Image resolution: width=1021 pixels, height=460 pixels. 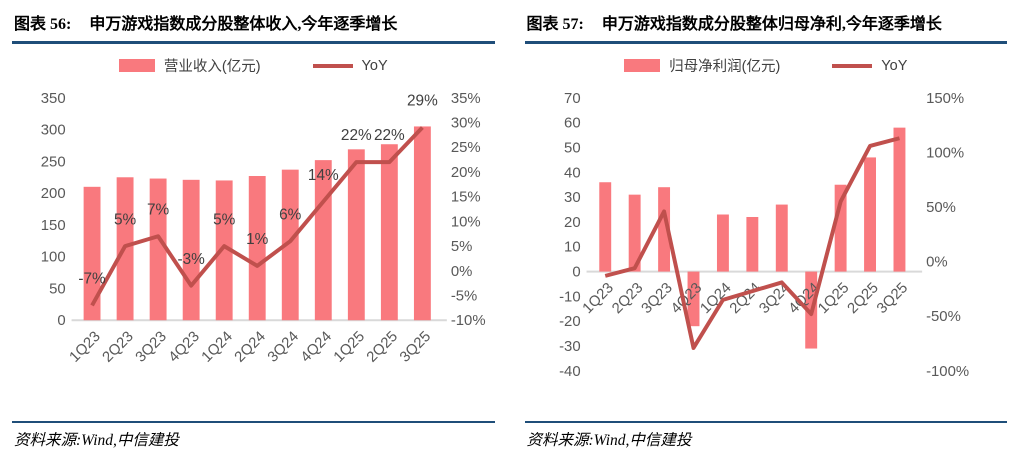 I want to click on yoy-data-label: 7%, so click(x=158, y=209).